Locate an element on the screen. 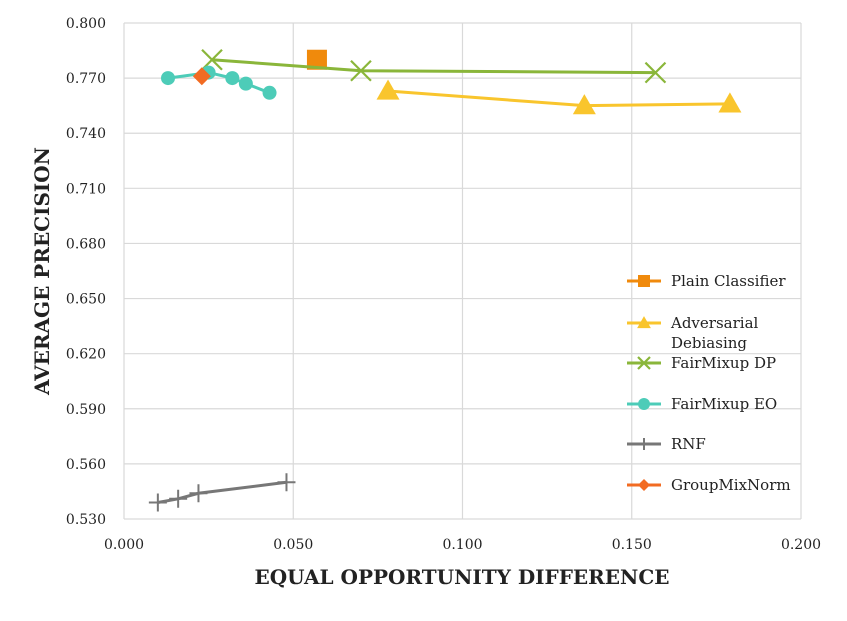 This screenshot has width=847, height=621. x-tick-label: 0.050 is located at coordinates (293, 545).